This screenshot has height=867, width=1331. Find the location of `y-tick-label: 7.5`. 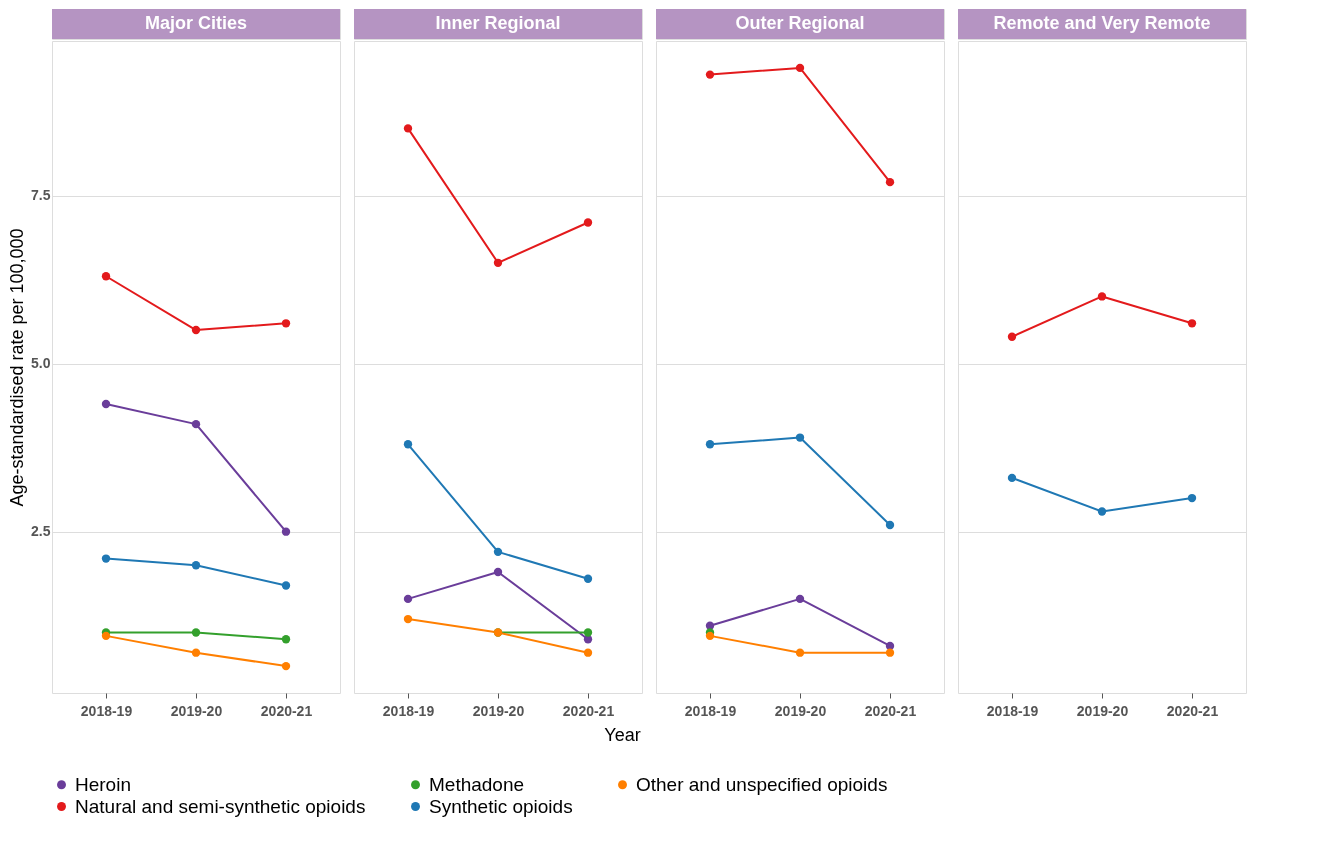

y-tick-label: 7.5 is located at coordinates (41, 195).